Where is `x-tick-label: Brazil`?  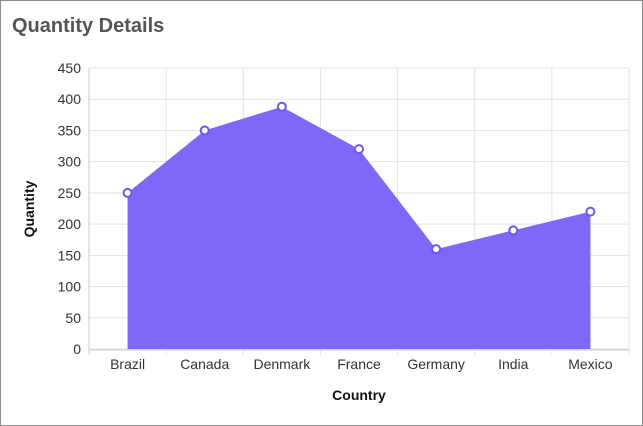
x-tick-label: Brazil is located at coordinates (127, 364).